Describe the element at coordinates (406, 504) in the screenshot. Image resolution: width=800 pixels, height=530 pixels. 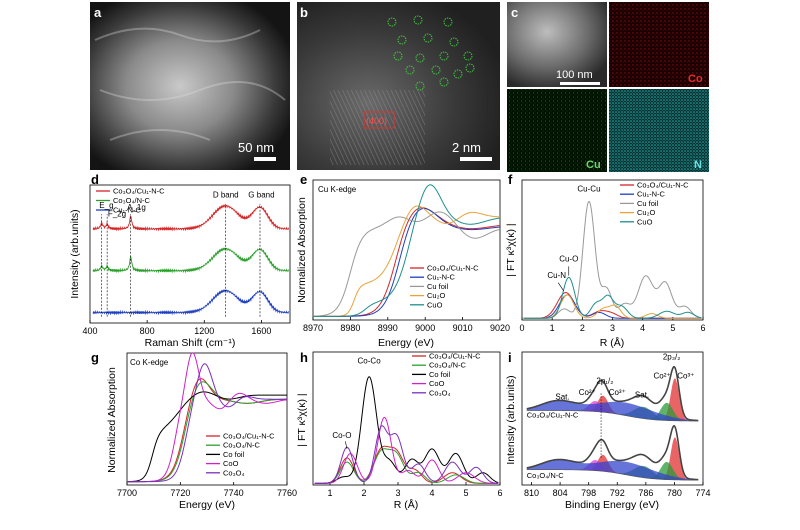
I see `x-axis-label-h: R (Å)` at that location.